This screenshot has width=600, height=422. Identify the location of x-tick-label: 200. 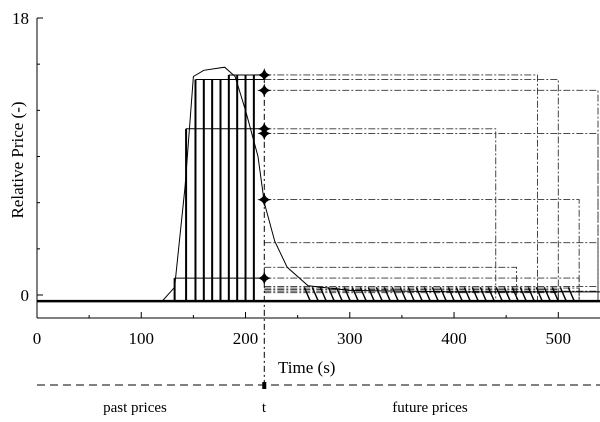
(246, 338).